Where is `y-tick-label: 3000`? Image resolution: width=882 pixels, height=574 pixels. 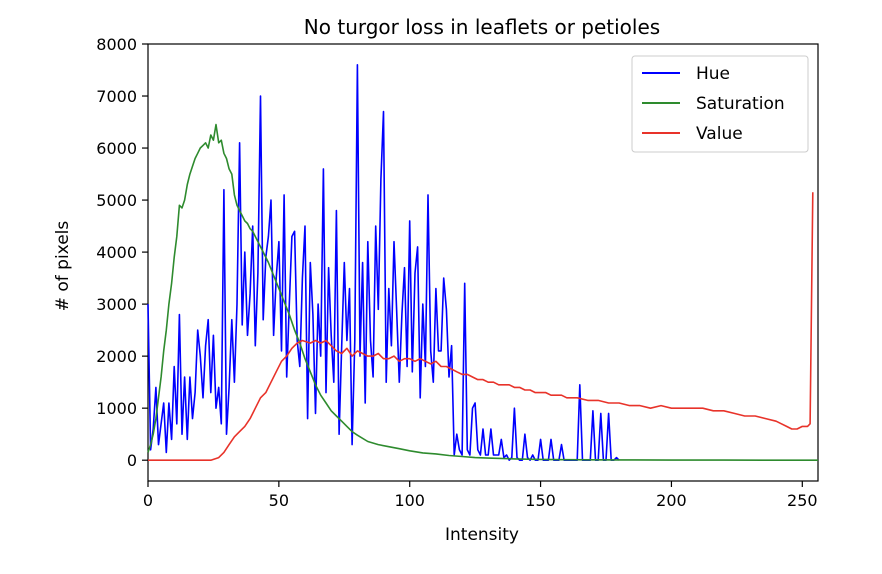 y-tick-label: 3000 is located at coordinates (116, 304).